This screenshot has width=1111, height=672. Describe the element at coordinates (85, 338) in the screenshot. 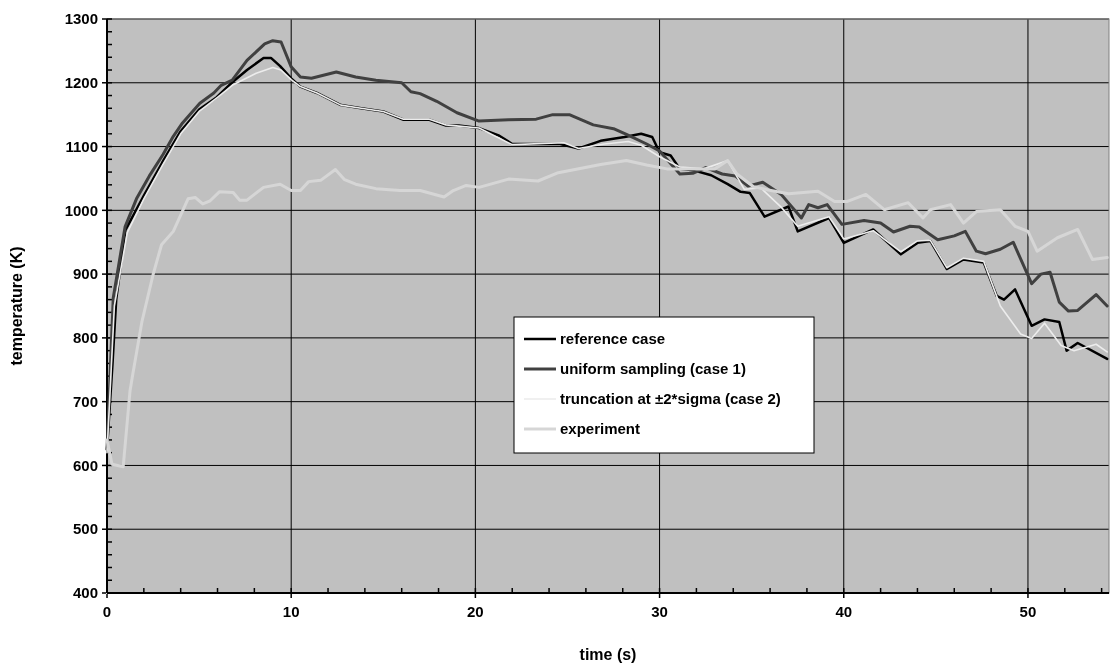

I see `y-tick-label: 800` at that location.